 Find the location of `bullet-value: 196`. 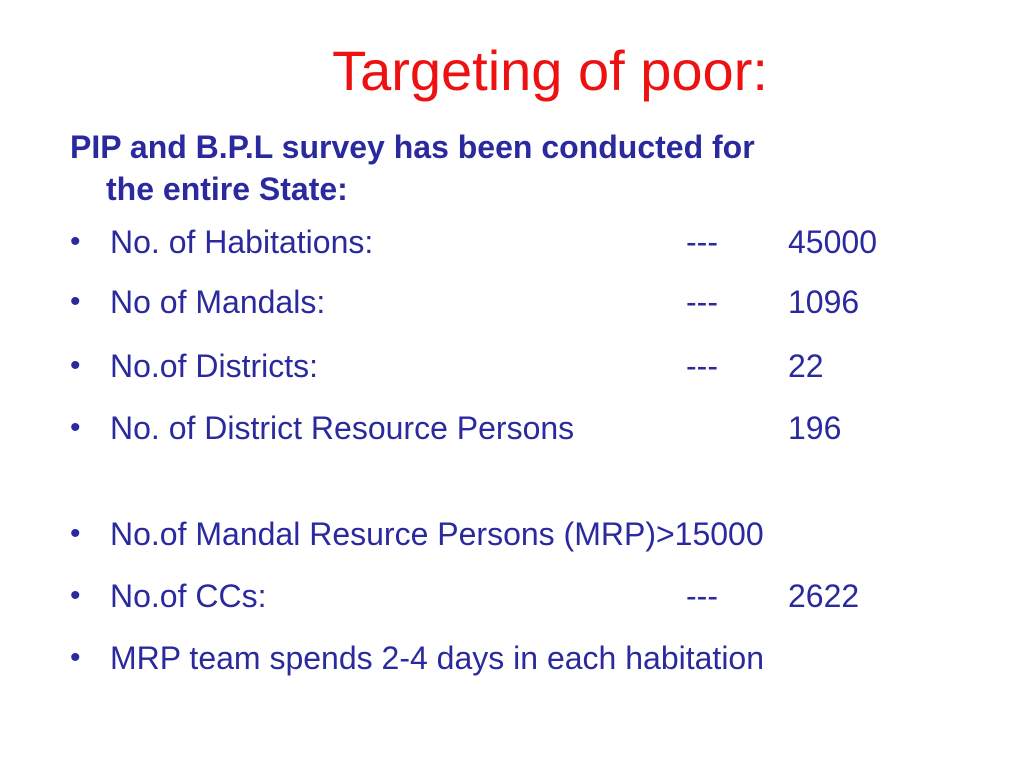

bullet-value: 196 is located at coordinates (815, 428).